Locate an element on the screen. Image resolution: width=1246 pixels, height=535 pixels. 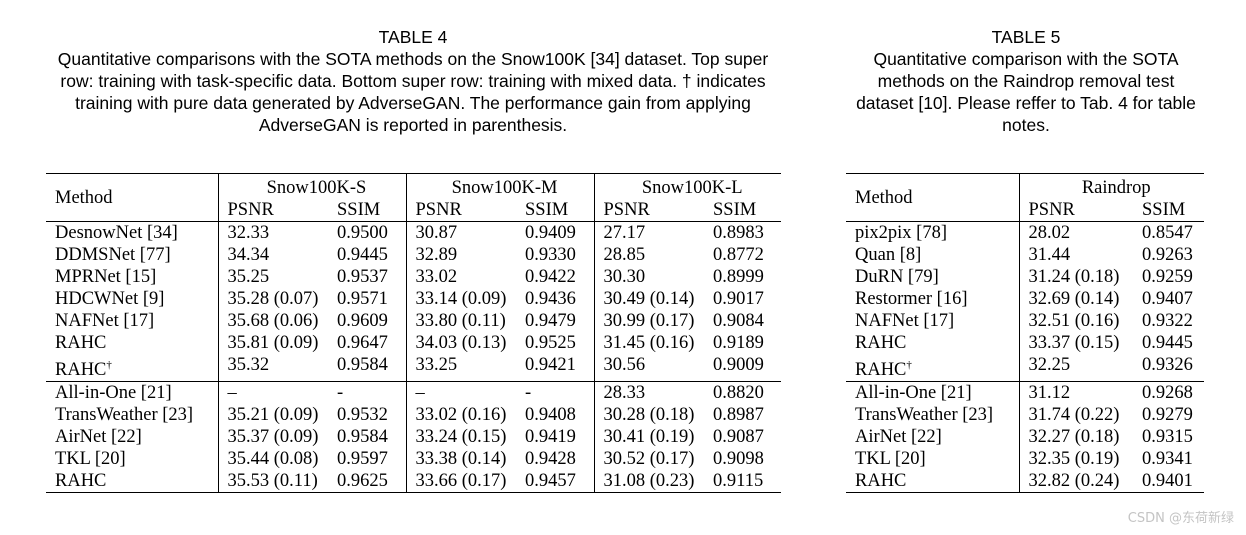
table4-caption-line: AdverseGAN is reported in parenthesis. is located at coordinates (413, 125).